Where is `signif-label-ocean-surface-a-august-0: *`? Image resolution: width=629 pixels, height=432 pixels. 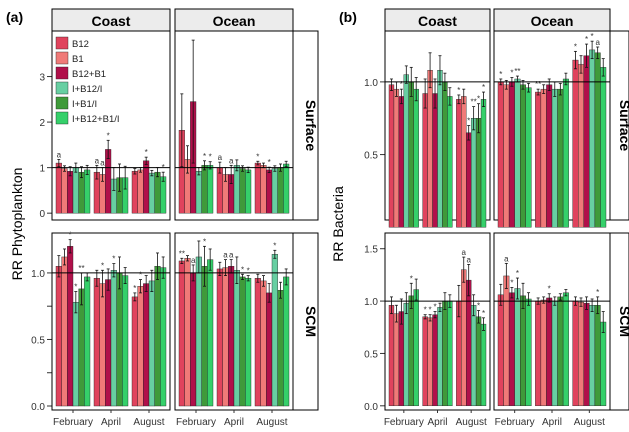 signif-label-ocean-surface-a-august-0: * is located at coordinates (257, 156).